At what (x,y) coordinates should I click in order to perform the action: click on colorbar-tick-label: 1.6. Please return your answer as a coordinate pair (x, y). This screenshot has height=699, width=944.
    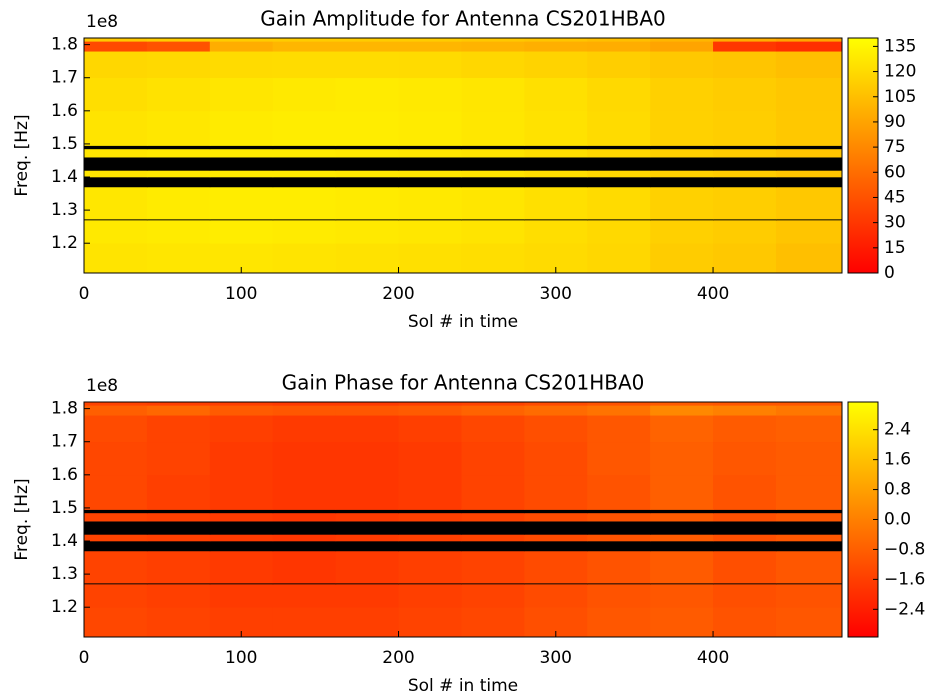
    Looking at the image, I should click on (897, 460).